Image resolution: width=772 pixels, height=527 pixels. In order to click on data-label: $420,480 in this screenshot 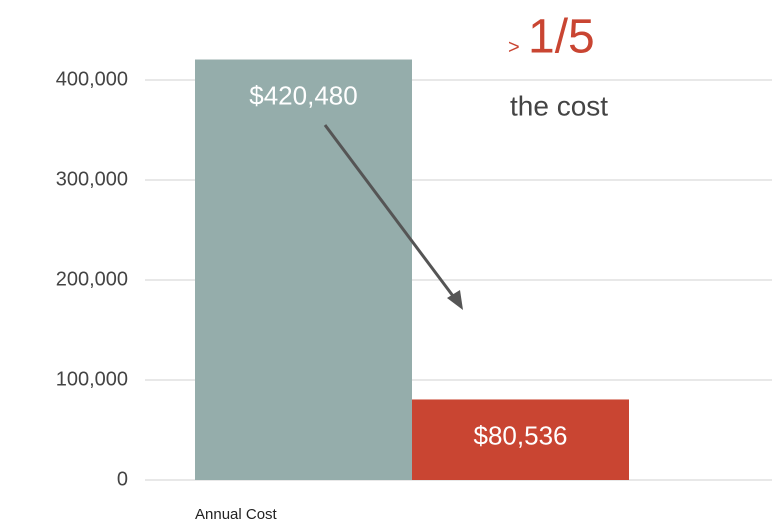, I will do `click(303, 95)`.